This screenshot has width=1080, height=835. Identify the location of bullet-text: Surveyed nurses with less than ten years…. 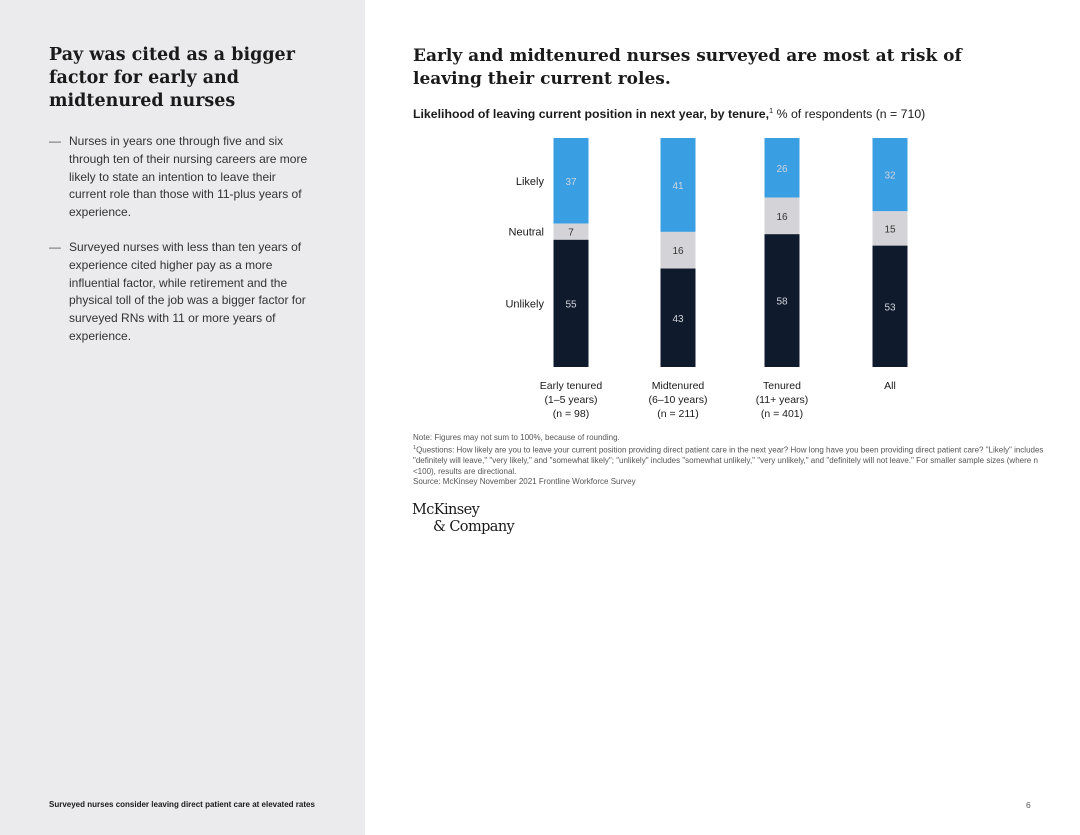
(187, 291).